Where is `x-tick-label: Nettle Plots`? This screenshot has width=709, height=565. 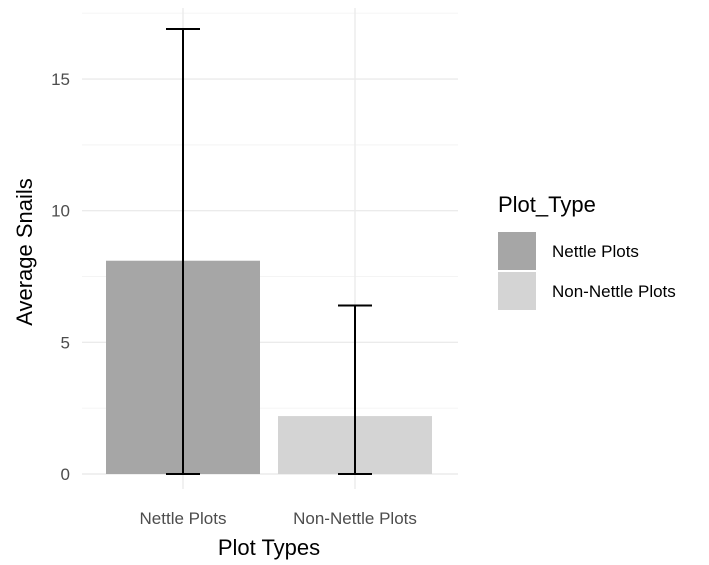
x-tick-label: Nettle Plots is located at coordinates (183, 518).